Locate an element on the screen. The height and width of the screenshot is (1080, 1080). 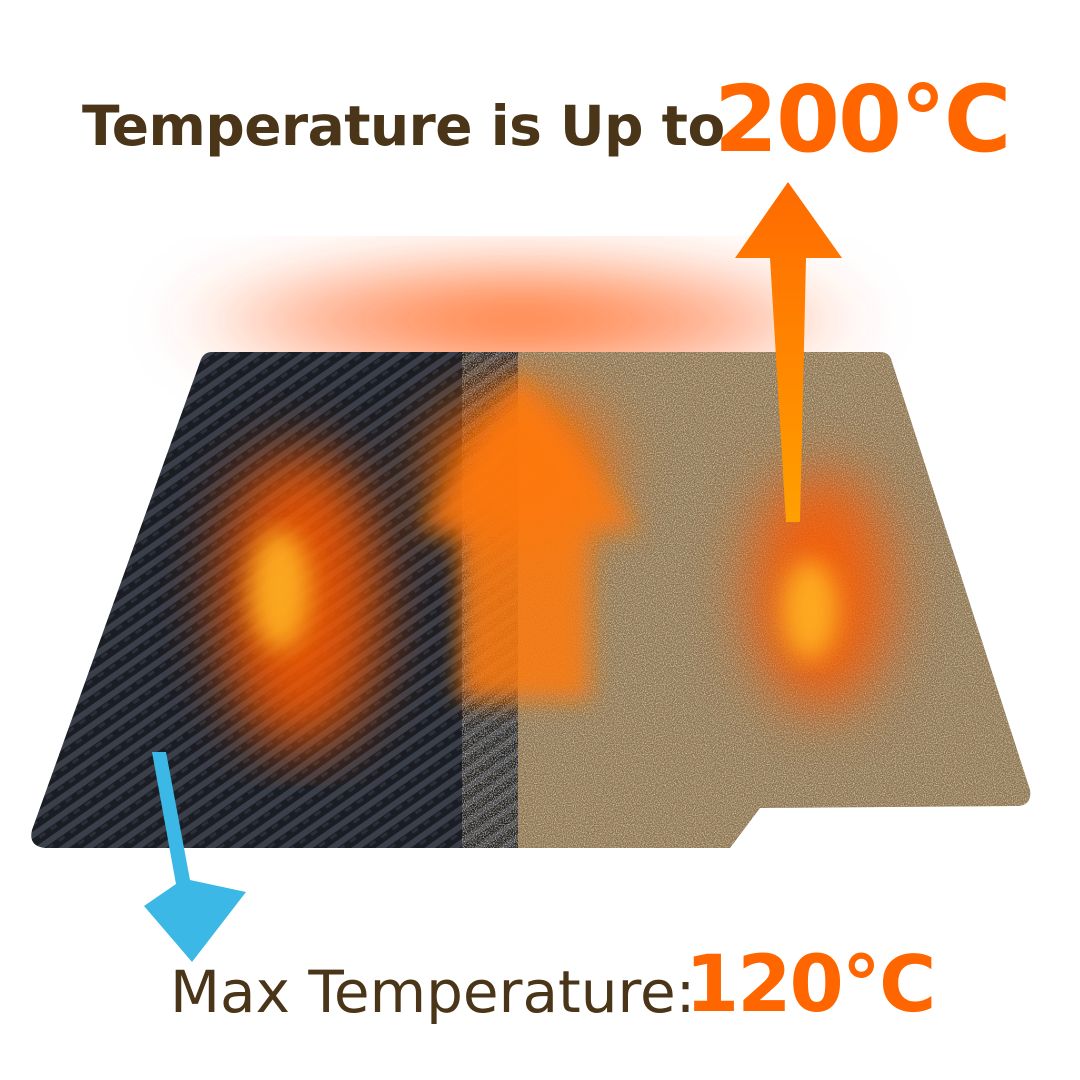
footer-temperature: 120℃ is located at coordinates (810, 985).